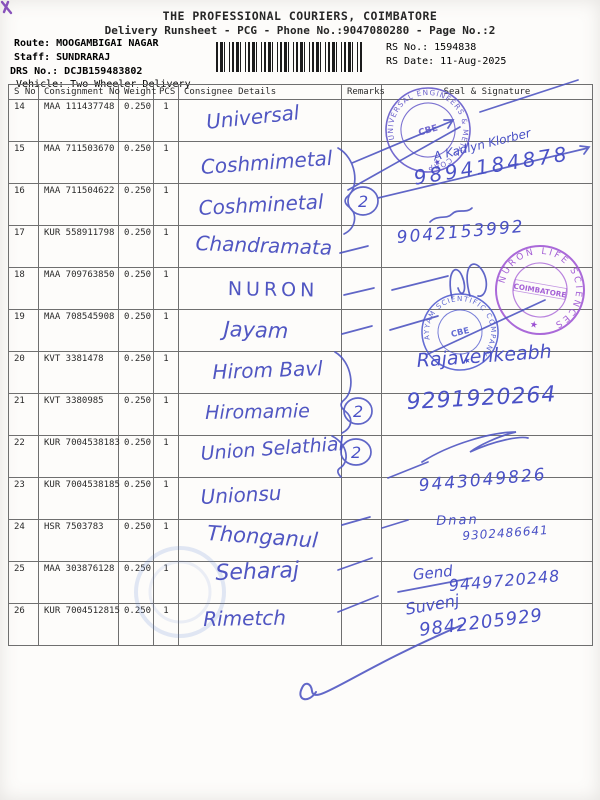  Describe the element at coordinates (79, 92) in the screenshot. I see `col-header-consignment: Consignment No` at that location.